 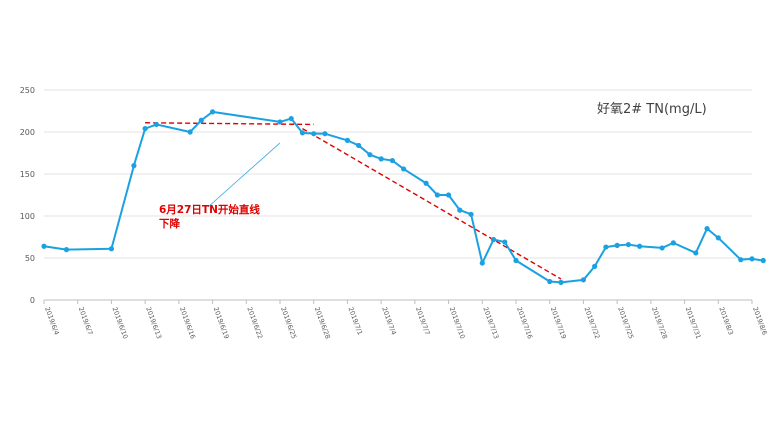 What do you see at coordinates (726, 321) in the screenshot?
I see `x-tick-label: 2019/8/3` at bounding box center [726, 321].